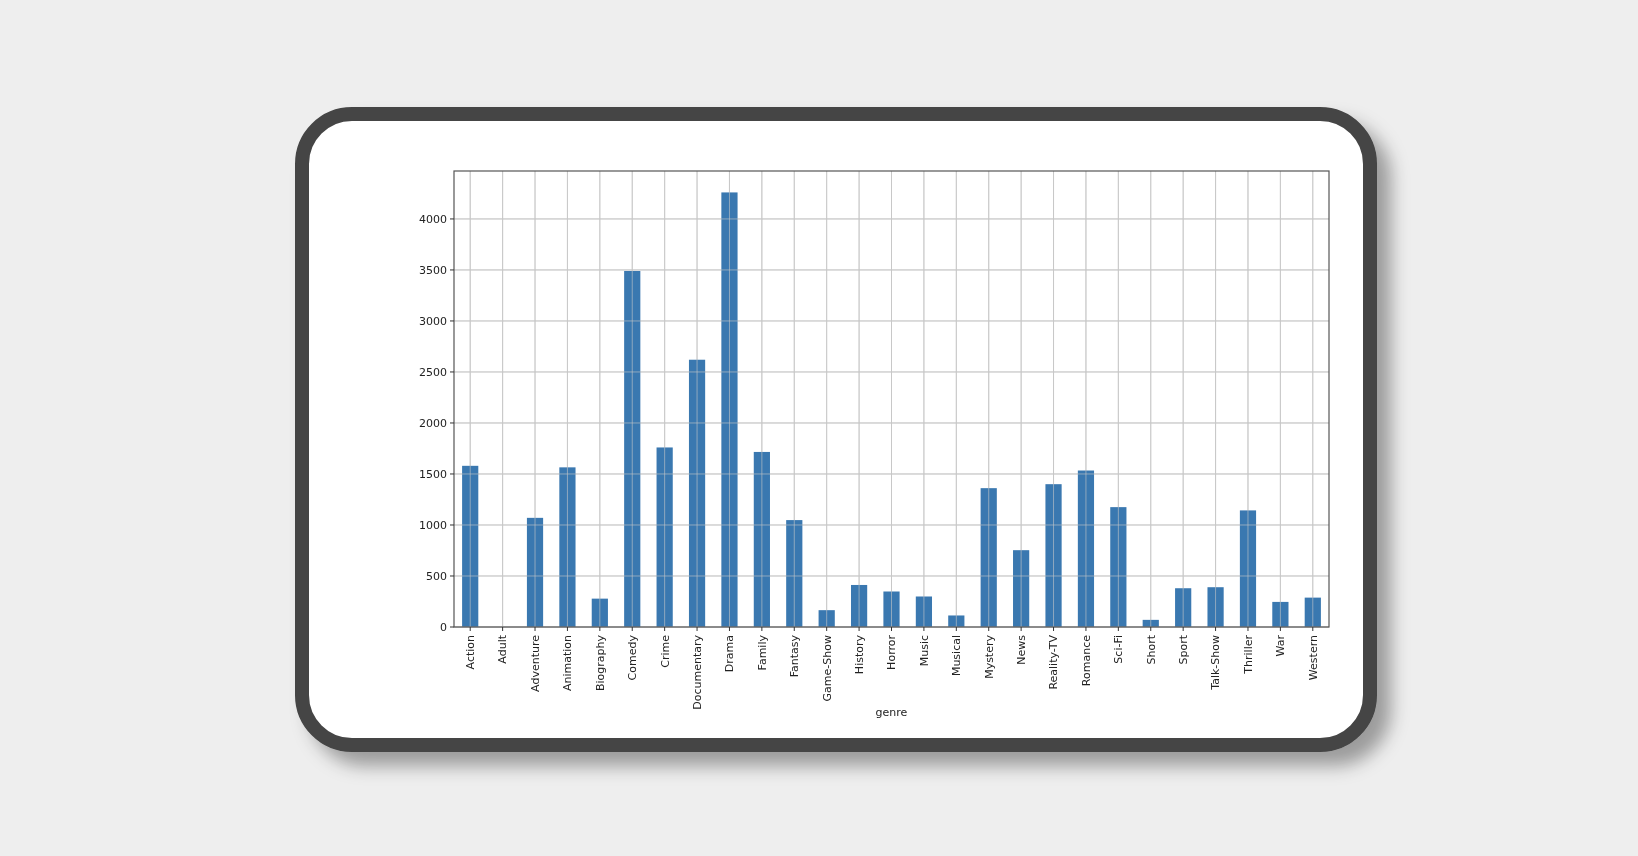 The width and height of the screenshot is (1638, 856). What do you see at coordinates (471, 652) in the screenshot?
I see `x-tick-label: Action` at bounding box center [471, 652].